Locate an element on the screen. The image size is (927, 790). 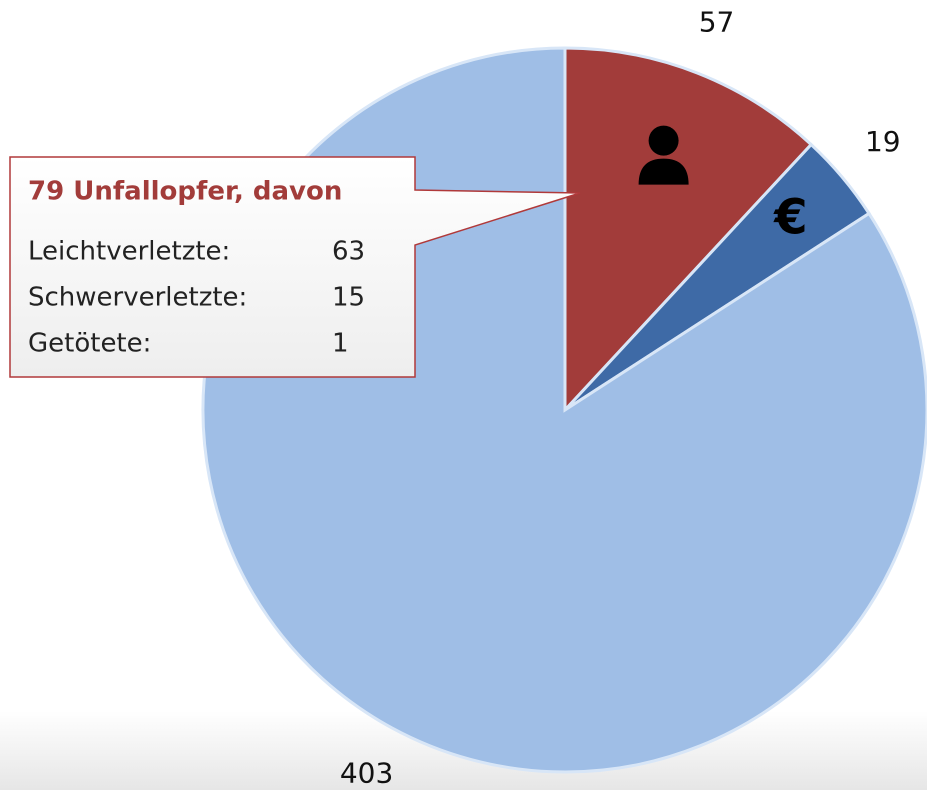
pie-slice is located at coordinates (688, 230).